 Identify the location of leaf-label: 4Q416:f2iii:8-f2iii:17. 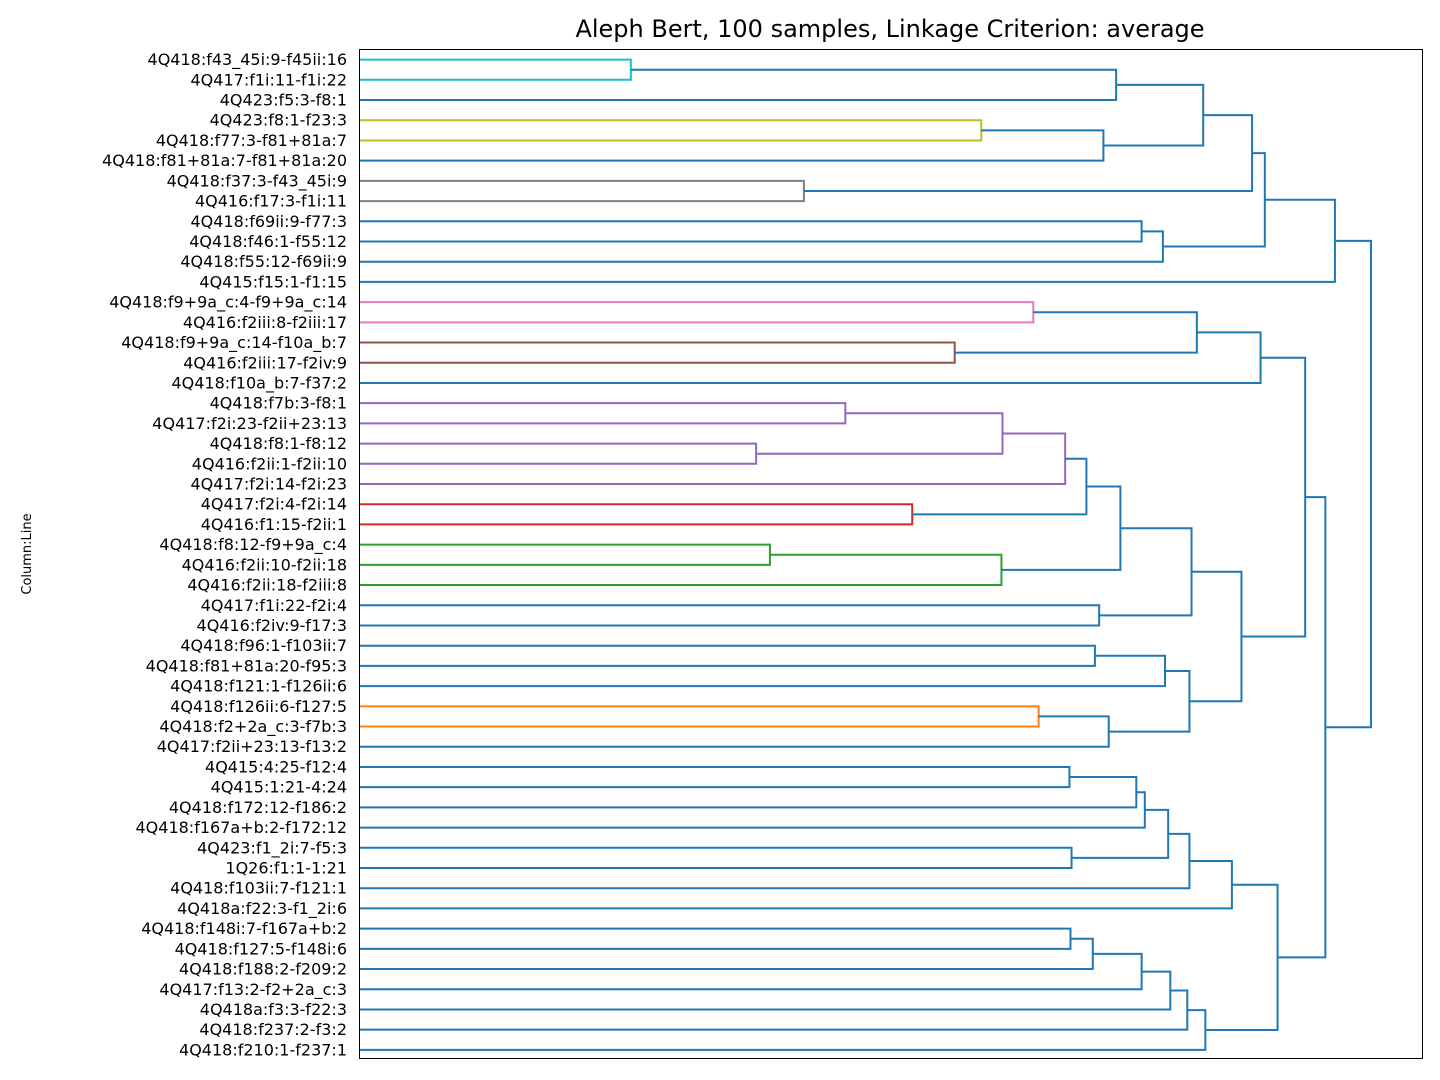
(265, 322).